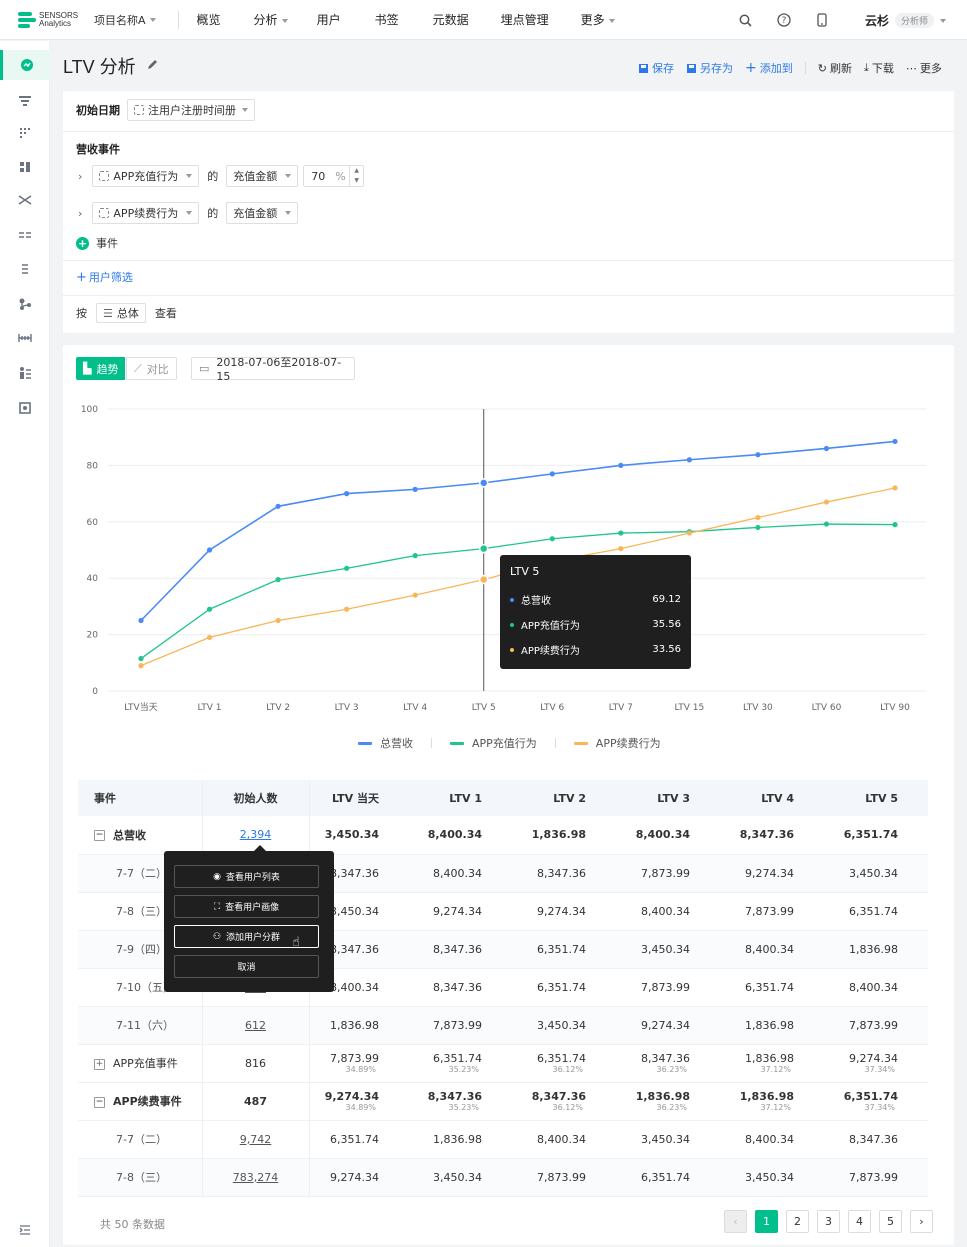 This screenshot has height=1247, width=967. Describe the element at coordinates (25, 408) in the screenshot. I see `sidebar-item-custom` at that location.